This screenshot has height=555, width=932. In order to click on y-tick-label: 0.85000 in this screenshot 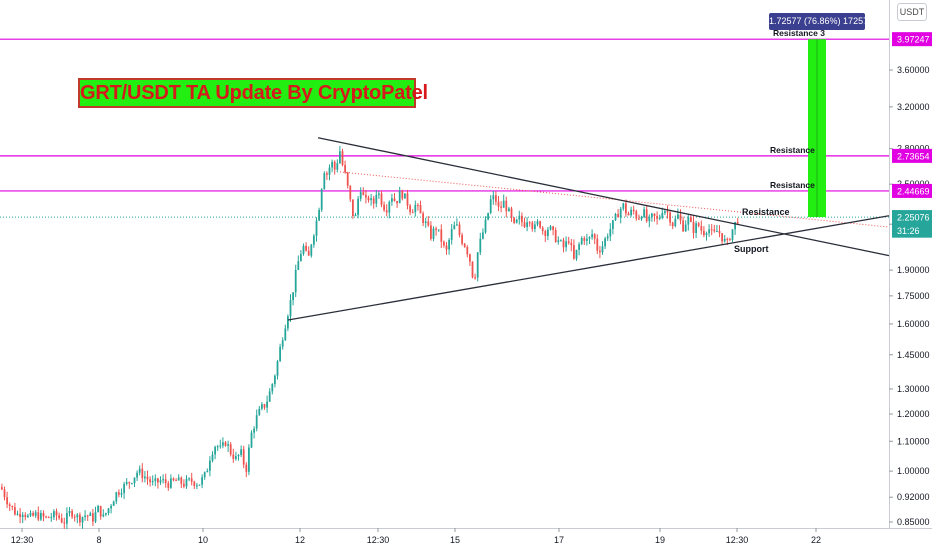, I will do `click(913, 522)`.